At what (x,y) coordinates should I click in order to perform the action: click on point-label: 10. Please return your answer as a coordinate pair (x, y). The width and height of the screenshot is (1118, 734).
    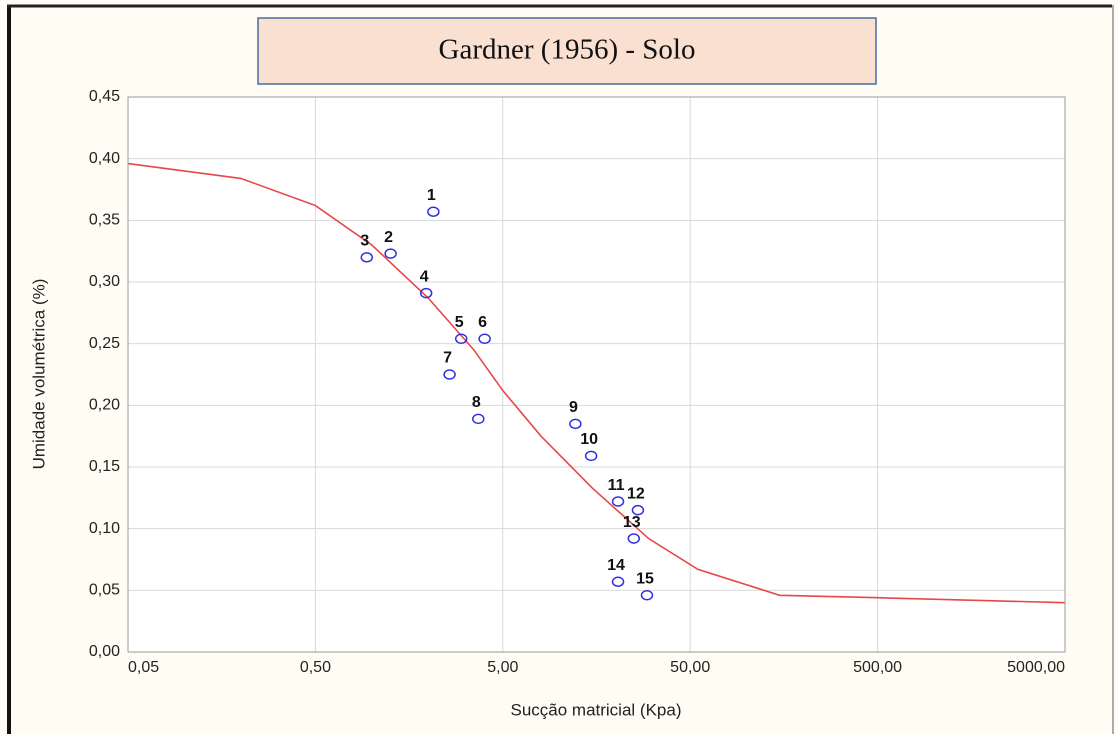
    Looking at the image, I should click on (589, 439).